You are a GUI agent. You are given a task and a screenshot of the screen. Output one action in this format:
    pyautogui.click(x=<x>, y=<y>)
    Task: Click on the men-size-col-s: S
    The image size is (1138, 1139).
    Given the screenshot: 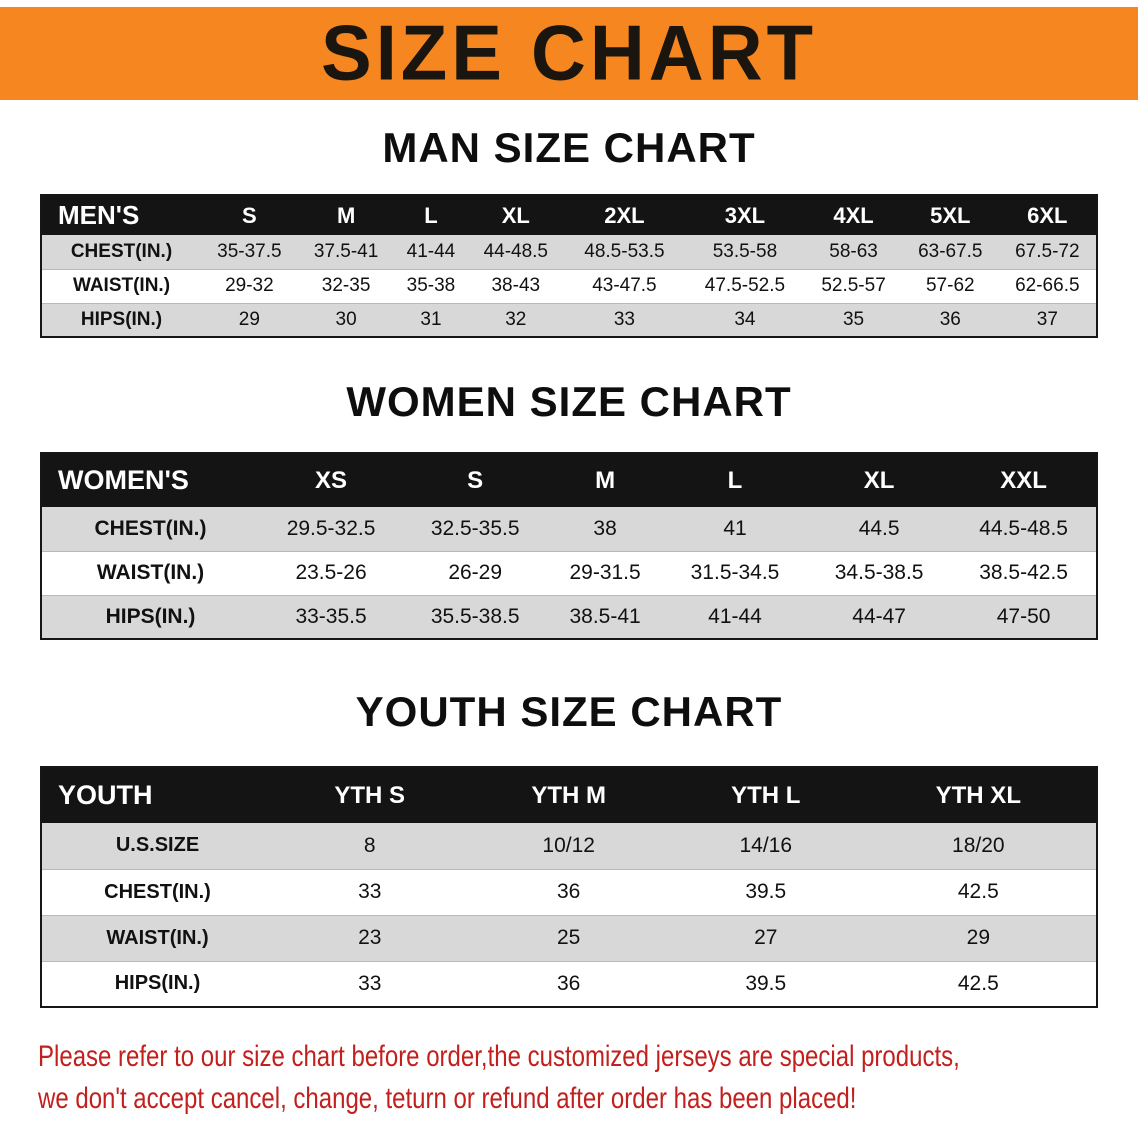 What is the action you would take?
    pyautogui.click(x=249, y=215)
    